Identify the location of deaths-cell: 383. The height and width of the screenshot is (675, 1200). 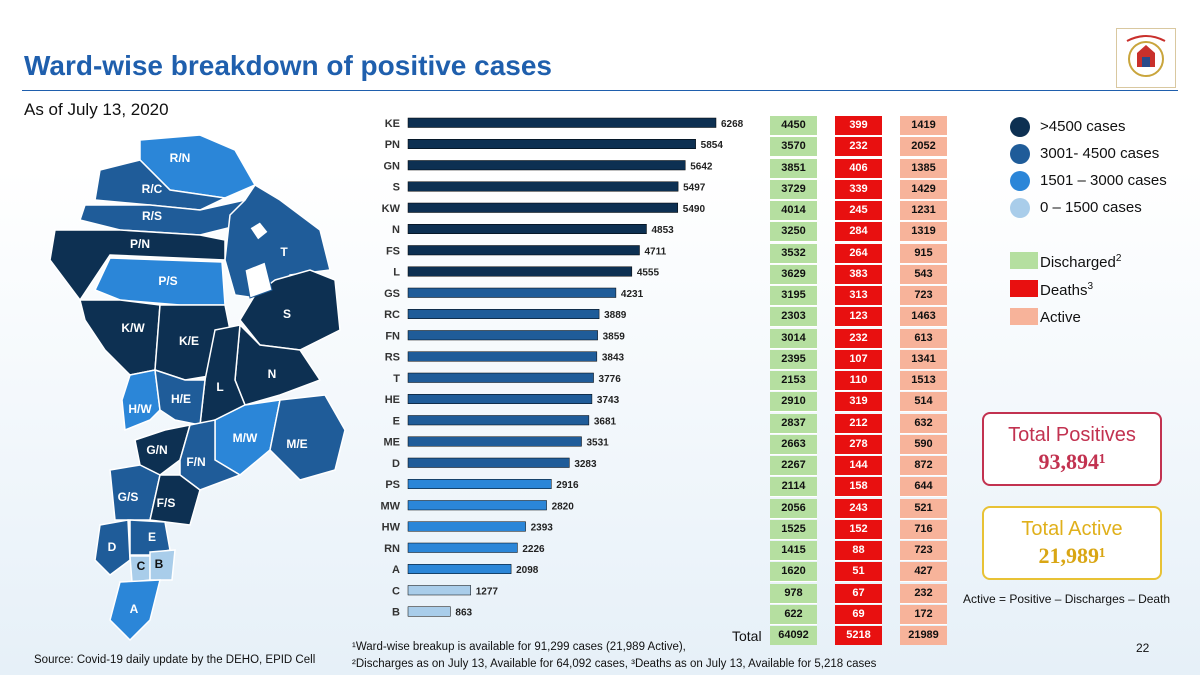
(858, 274).